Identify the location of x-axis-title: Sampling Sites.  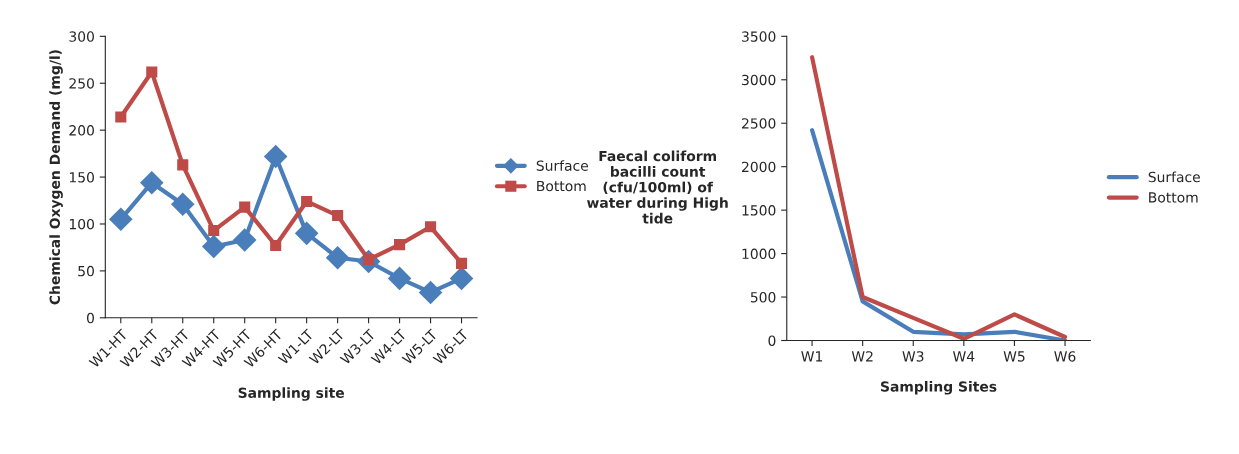
(939, 388).